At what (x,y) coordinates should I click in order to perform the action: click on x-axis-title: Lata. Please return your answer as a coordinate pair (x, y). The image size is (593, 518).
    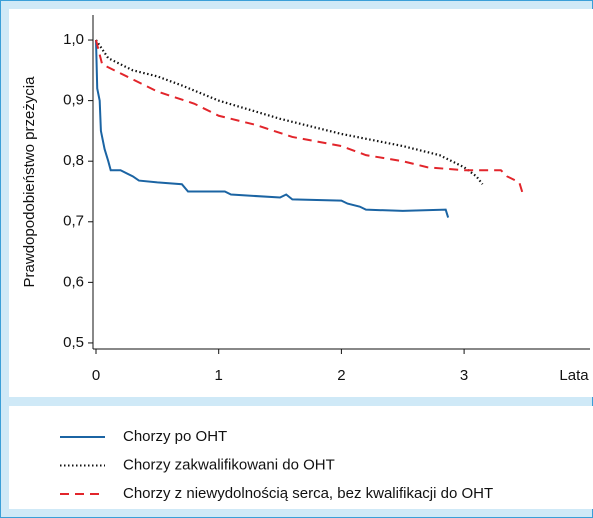
    Looking at the image, I should click on (574, 375).